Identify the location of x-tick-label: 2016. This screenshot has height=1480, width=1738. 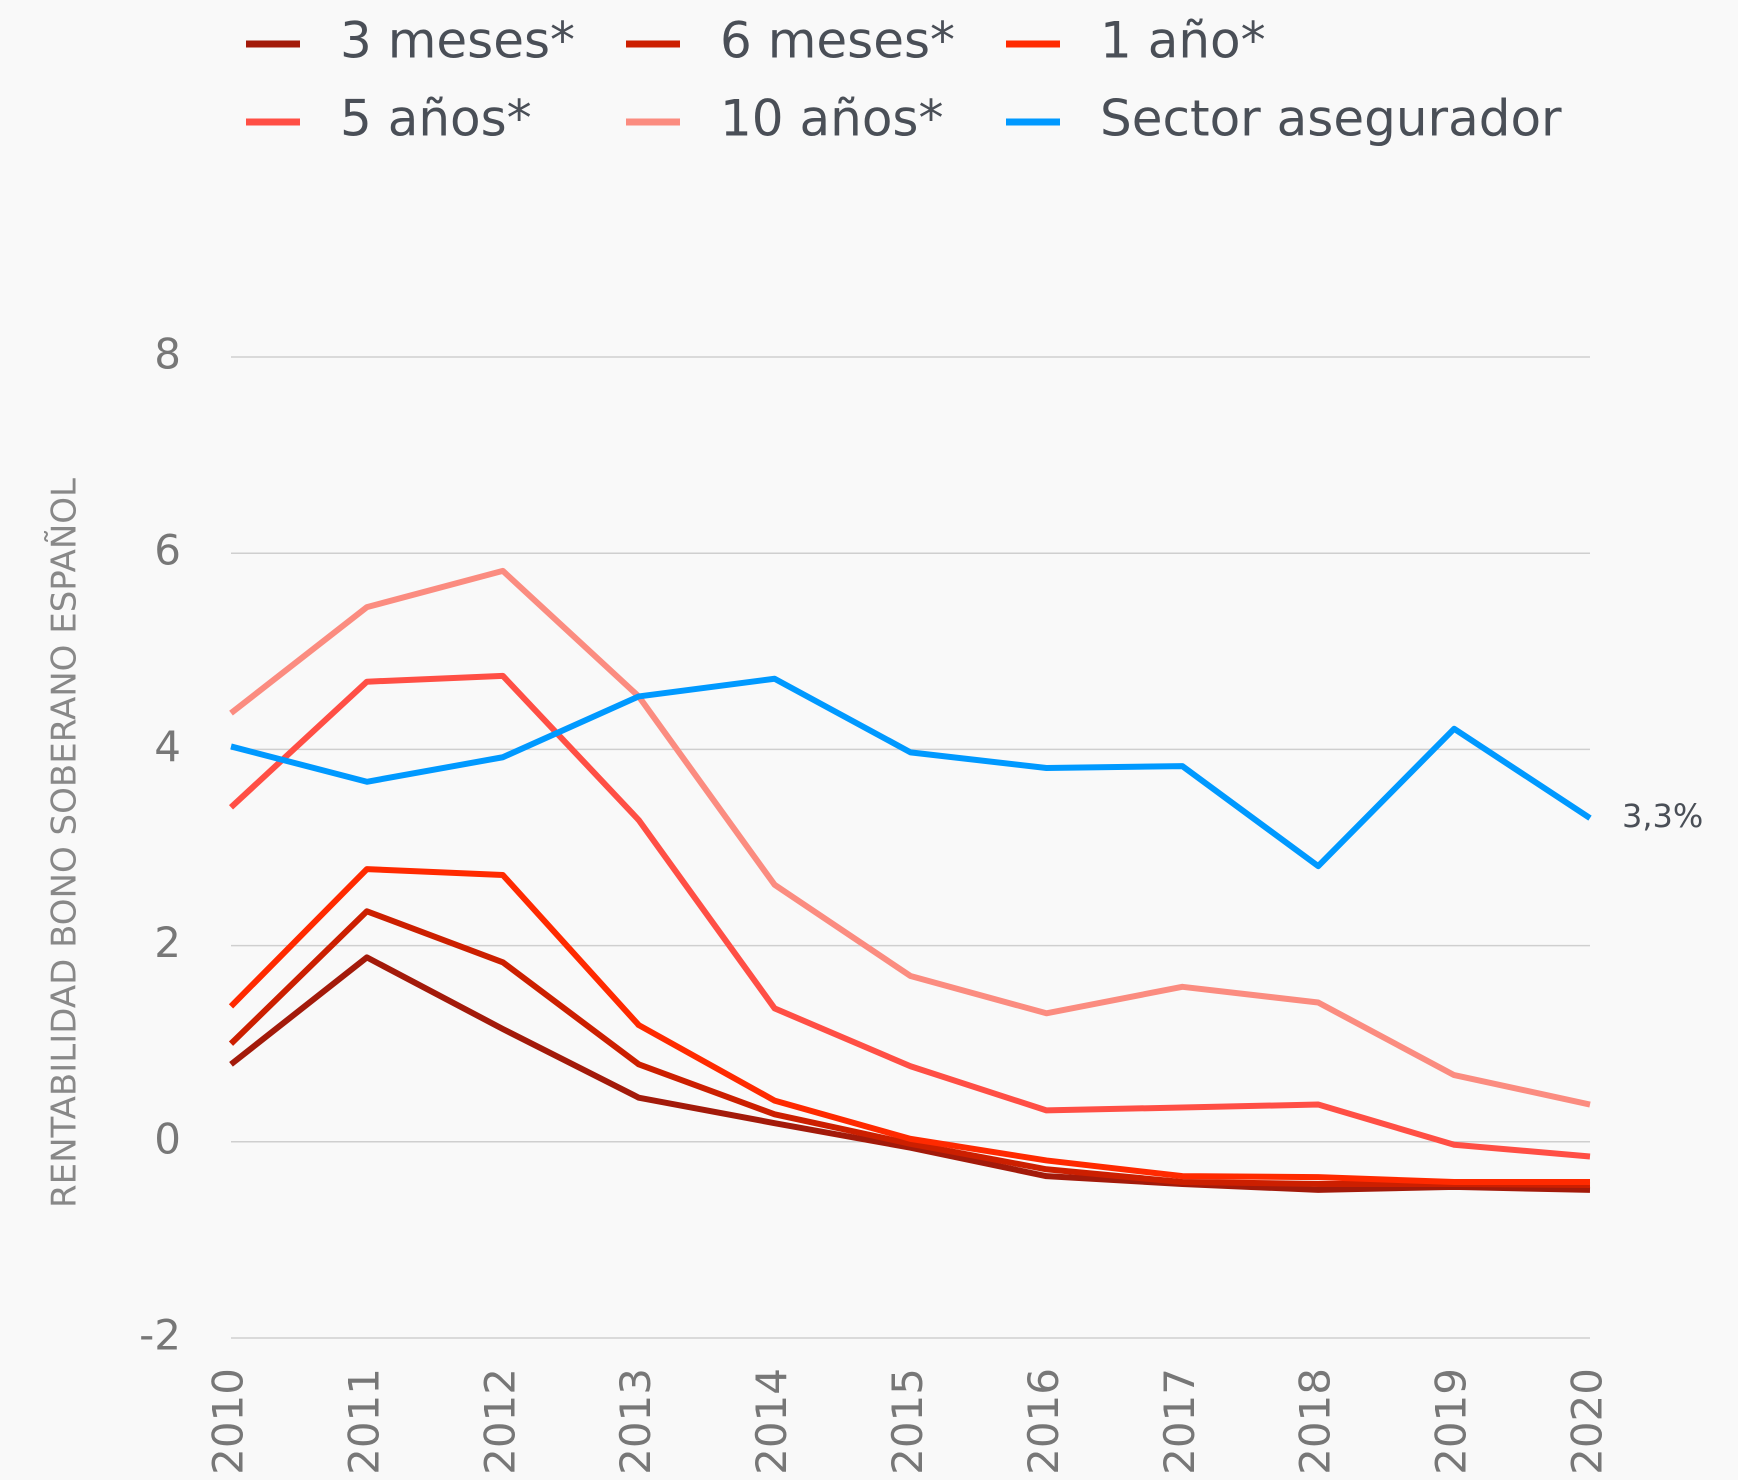
(1043, 1421).